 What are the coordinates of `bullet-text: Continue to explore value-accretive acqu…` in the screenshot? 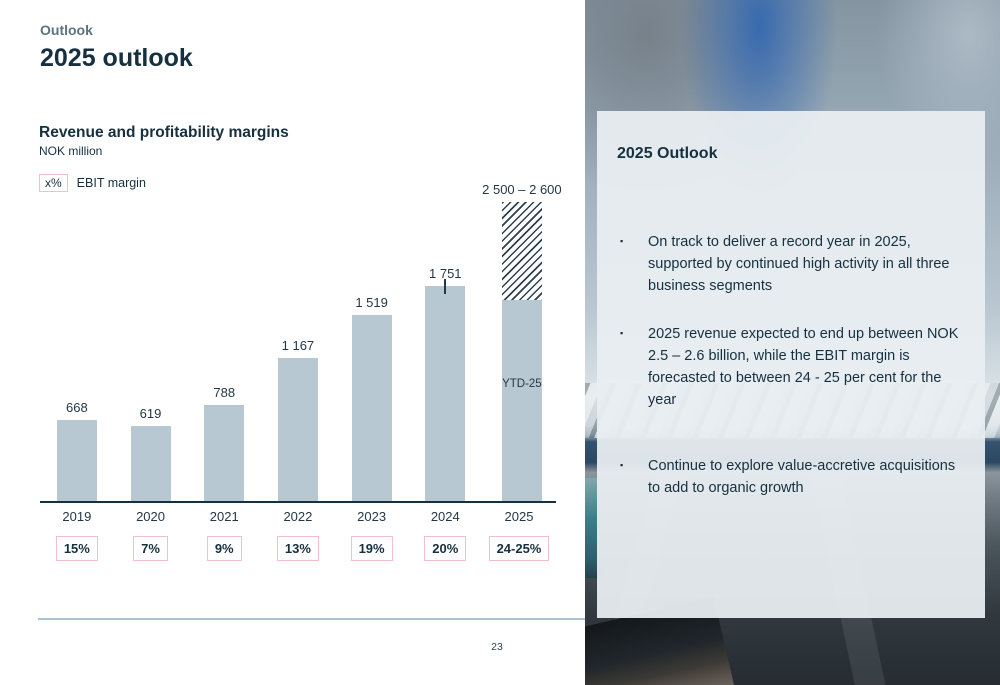 It's located at (802, 477).